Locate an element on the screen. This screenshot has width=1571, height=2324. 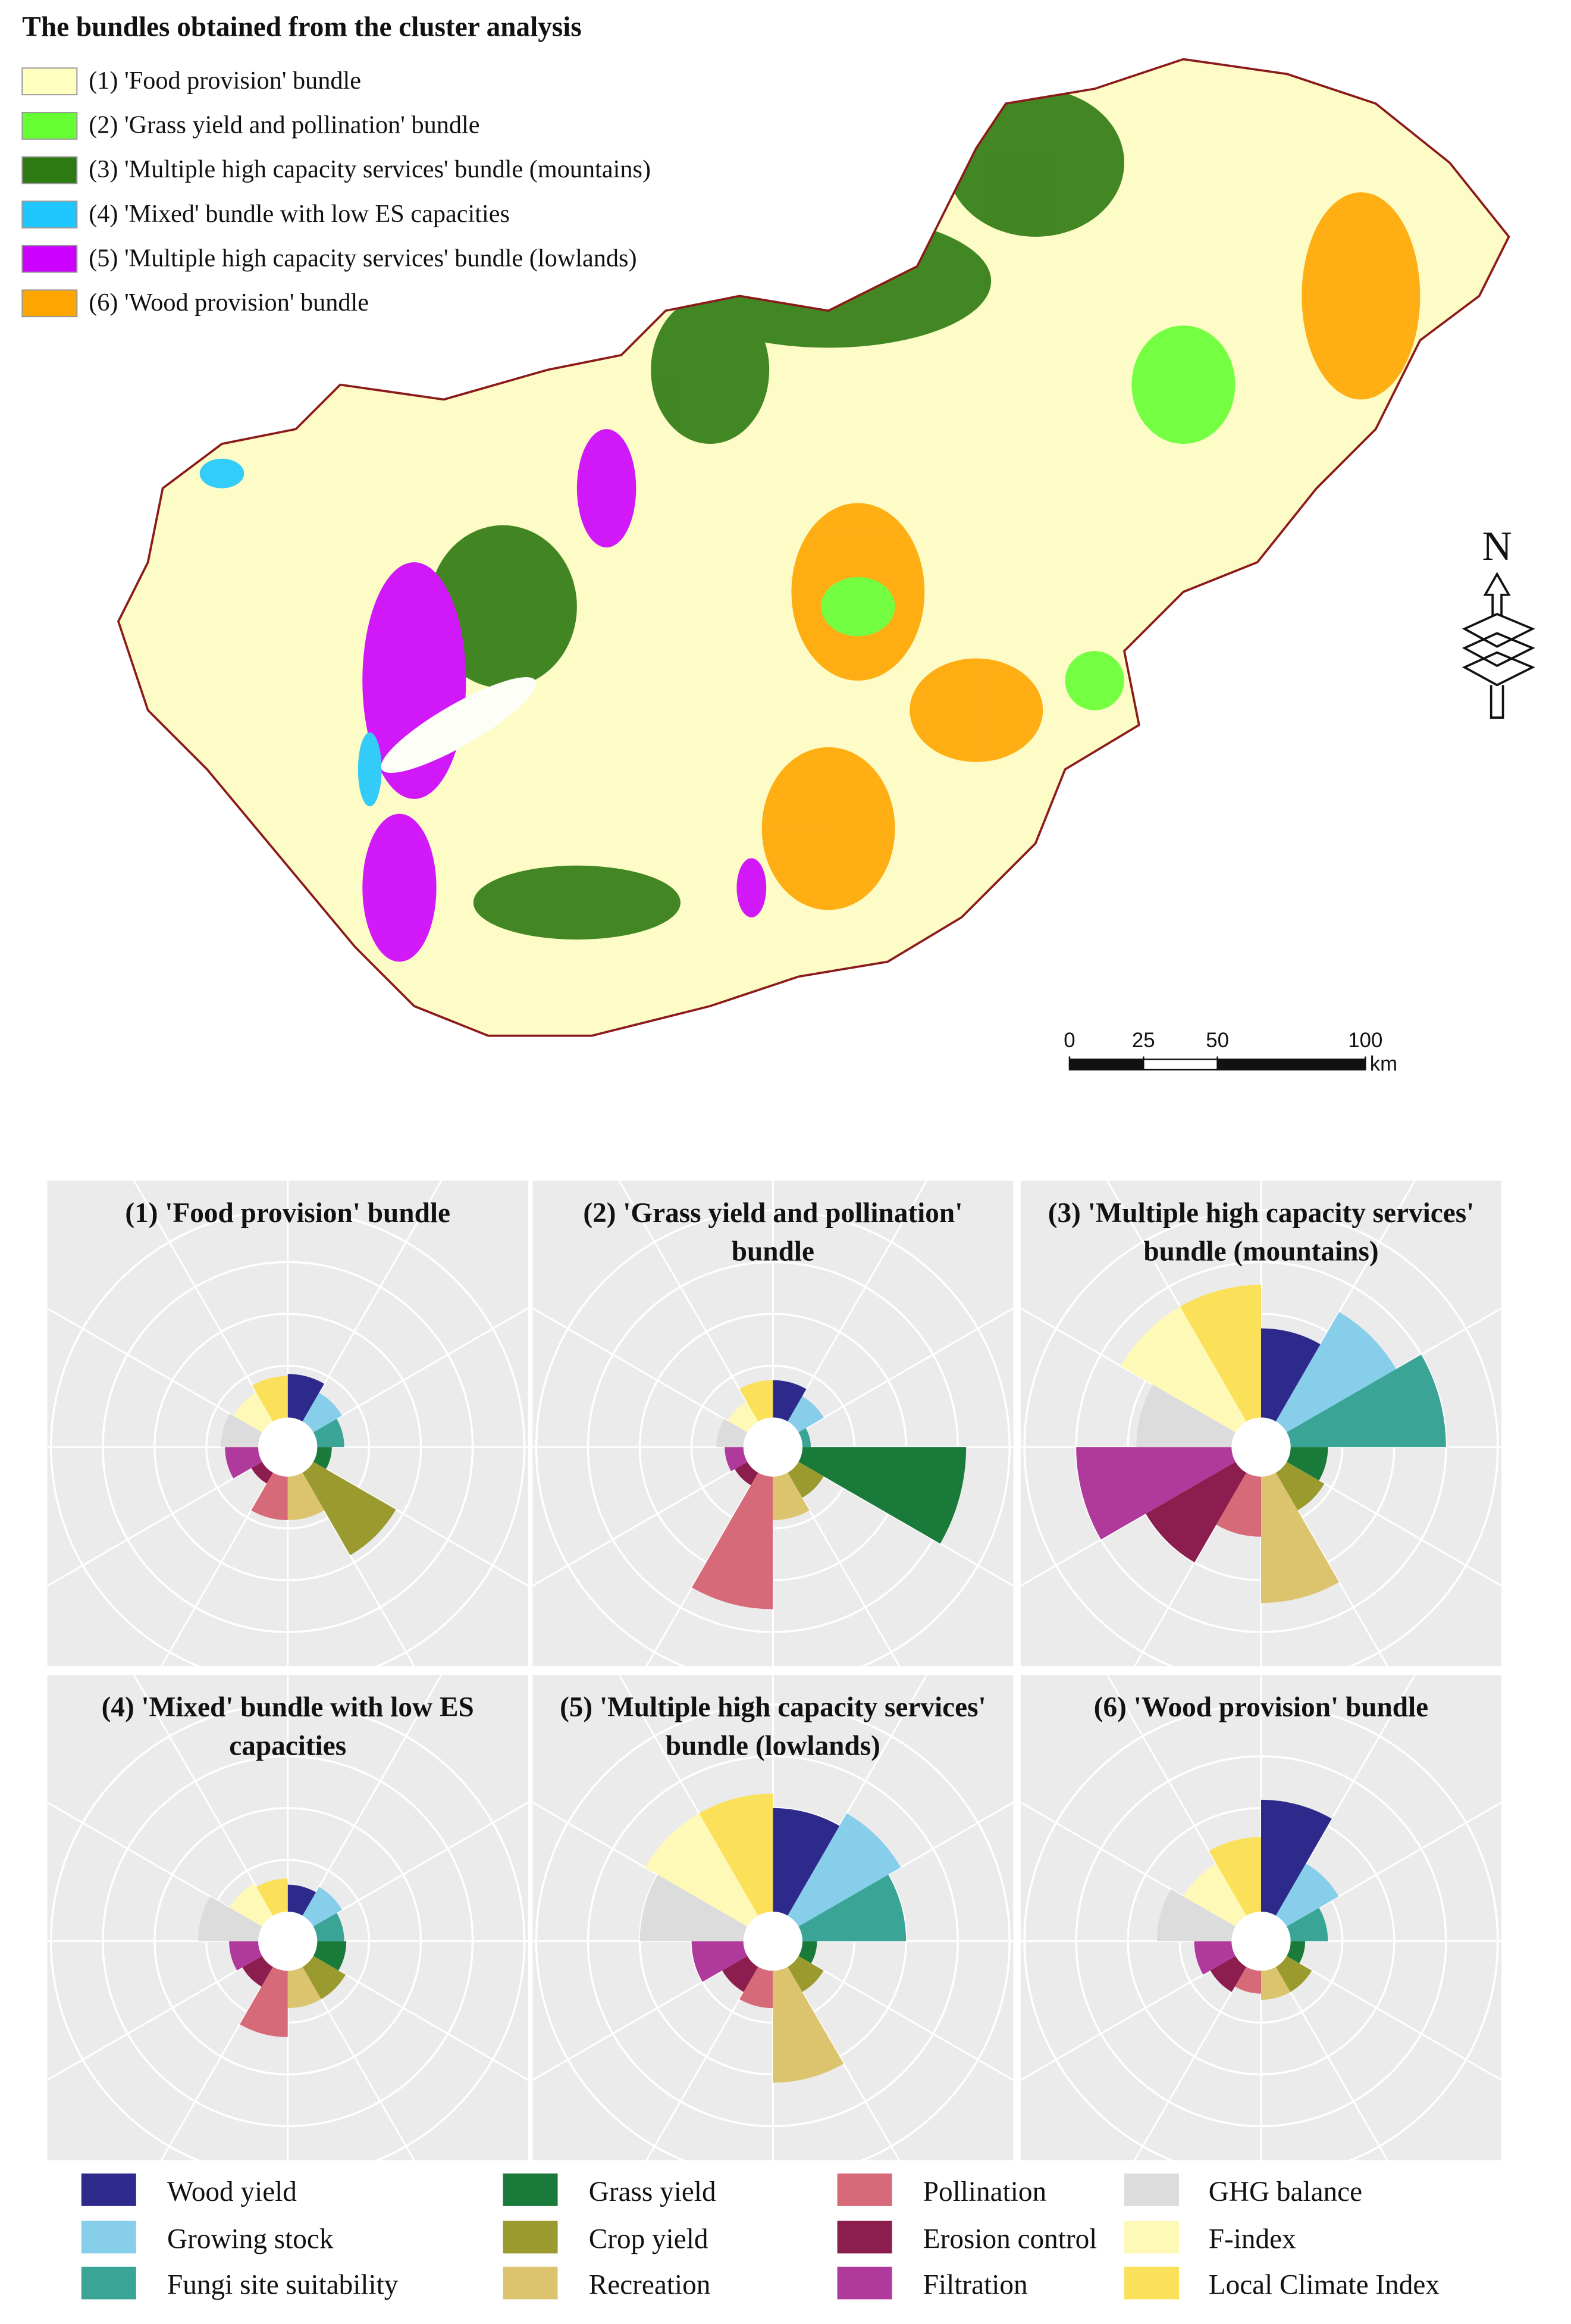
legend-label: Erosion control is located at coordinates (1010, 2238).